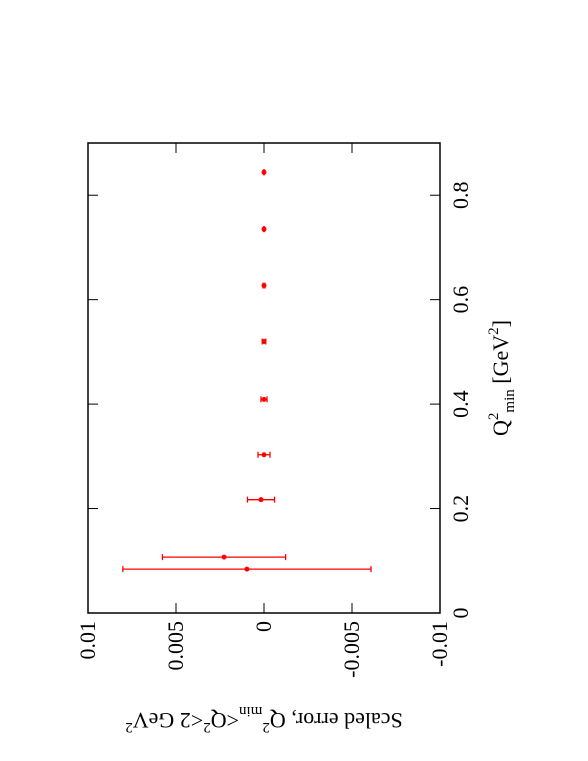 Image resolution: width=588 pixels, height=761 pixels. What do you see at coordinates (502, 378) in the screenshot?
I see `x-axis-label: Q2min [GeV2]` at bounding box center [502, 378].